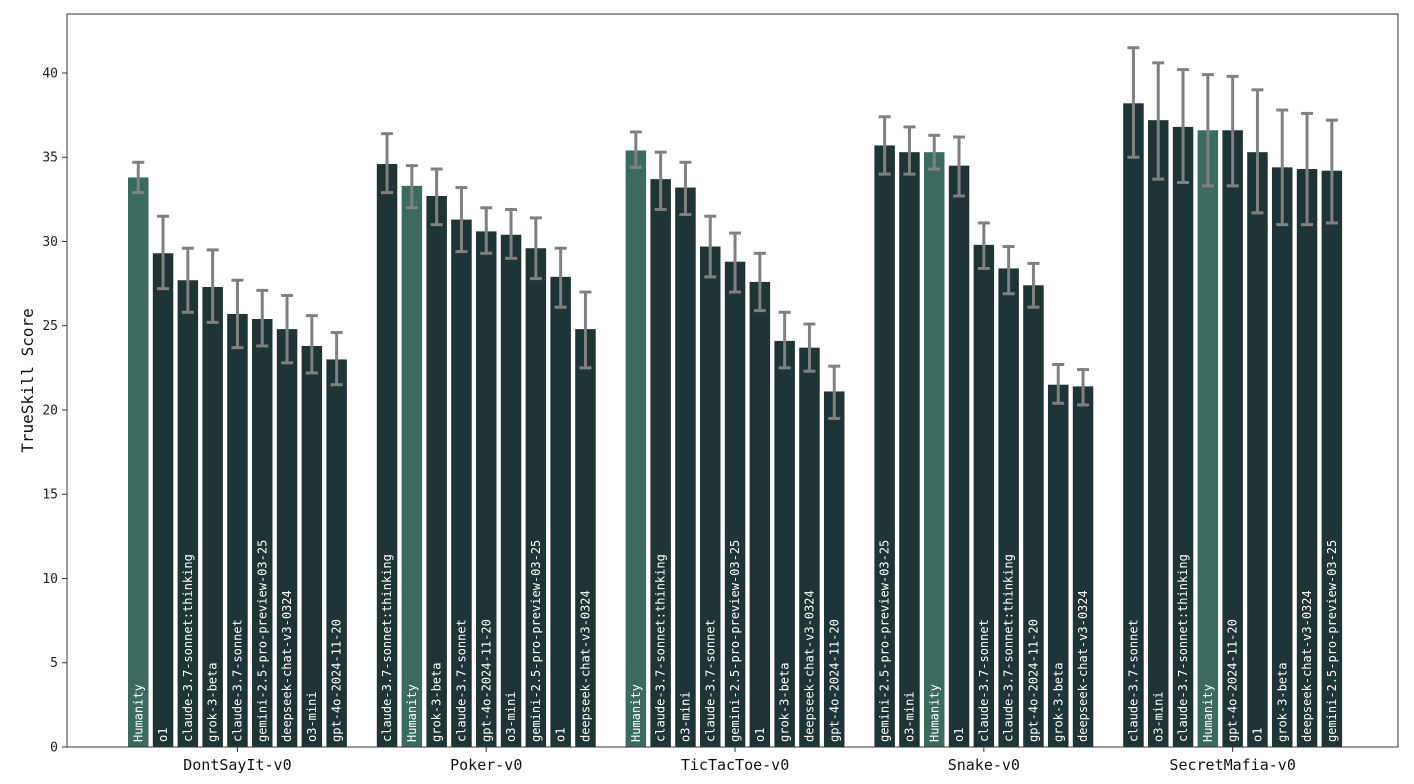  Describe the element at coordinates (50, 579) in the screenshot. I see `y-tick-label: 10` at that location.